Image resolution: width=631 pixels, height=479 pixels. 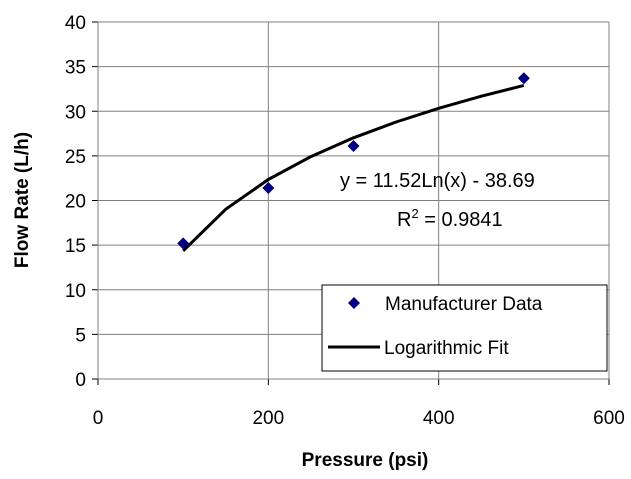 I want to click on x-tick-label: 600, so click(x=609, y=418).